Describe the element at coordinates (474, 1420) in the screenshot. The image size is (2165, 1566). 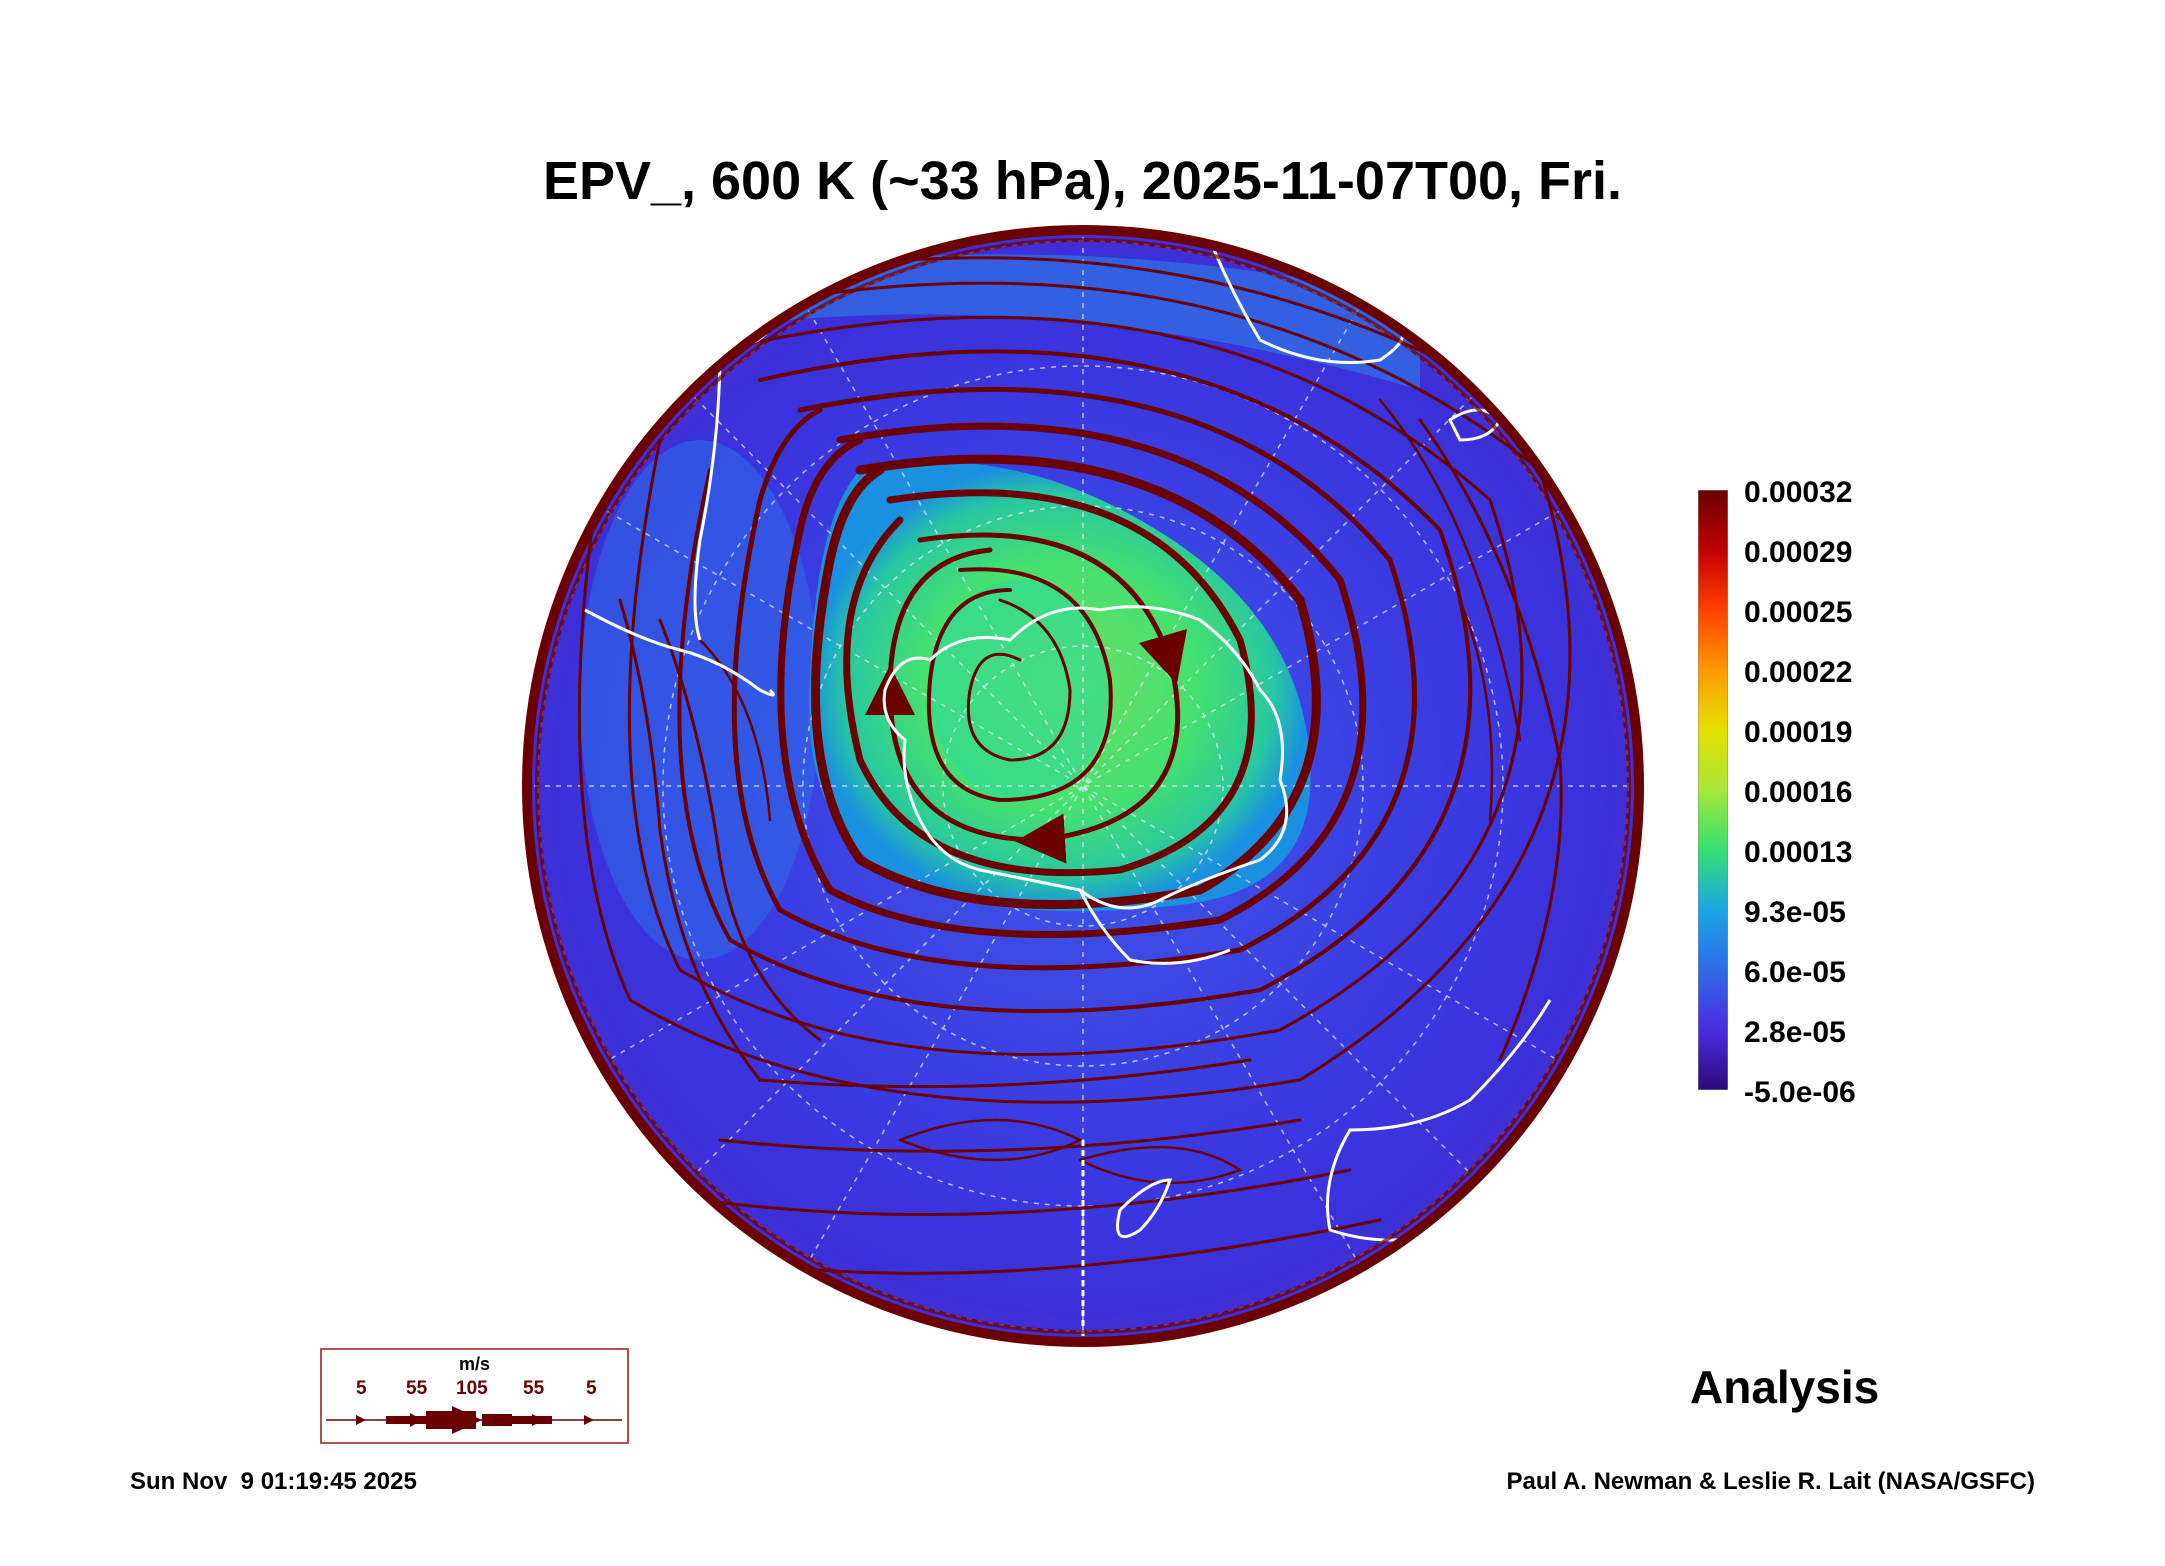
I see `legend-arrows` at that location.